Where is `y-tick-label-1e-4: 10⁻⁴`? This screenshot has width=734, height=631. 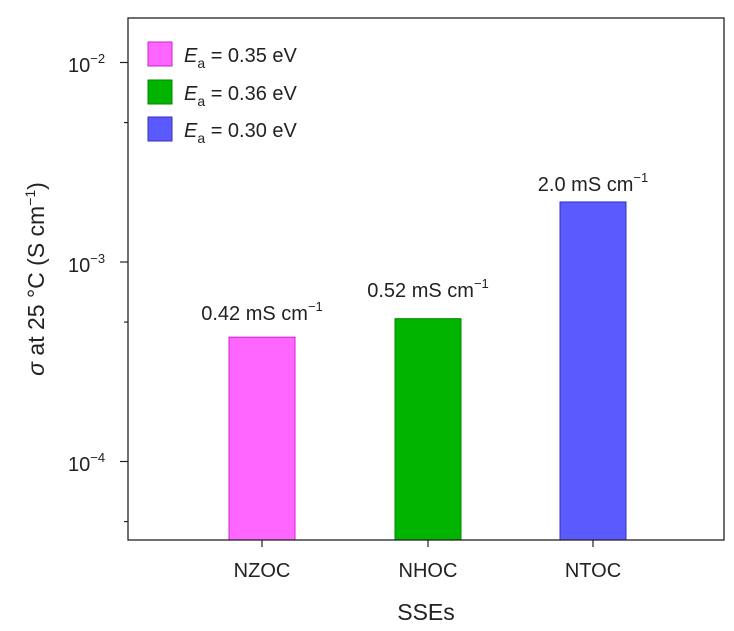 y-tick-label-1e-4: 10⁻⁴ is located at coordinates (86, 463).